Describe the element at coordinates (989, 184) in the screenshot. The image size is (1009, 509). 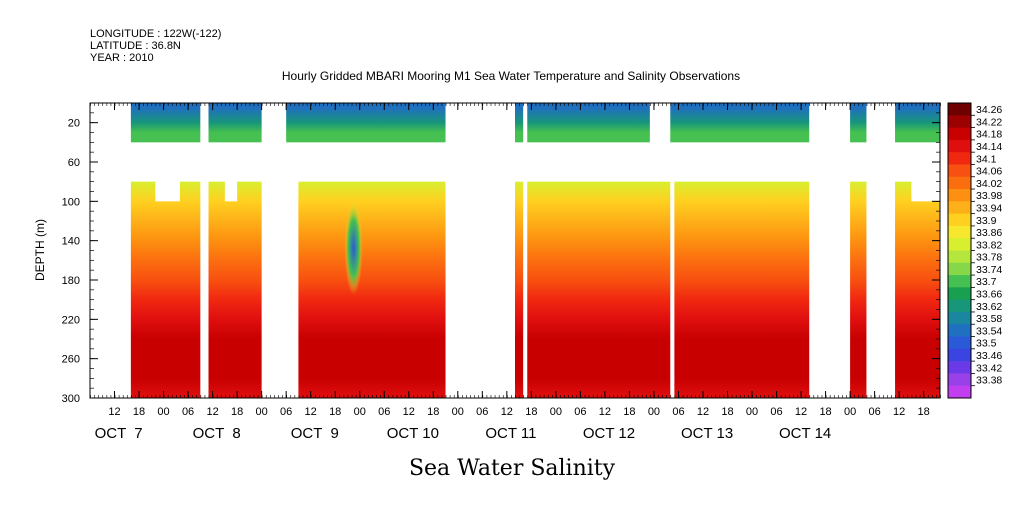
I see `colorbar-label: 34.02` at that location.